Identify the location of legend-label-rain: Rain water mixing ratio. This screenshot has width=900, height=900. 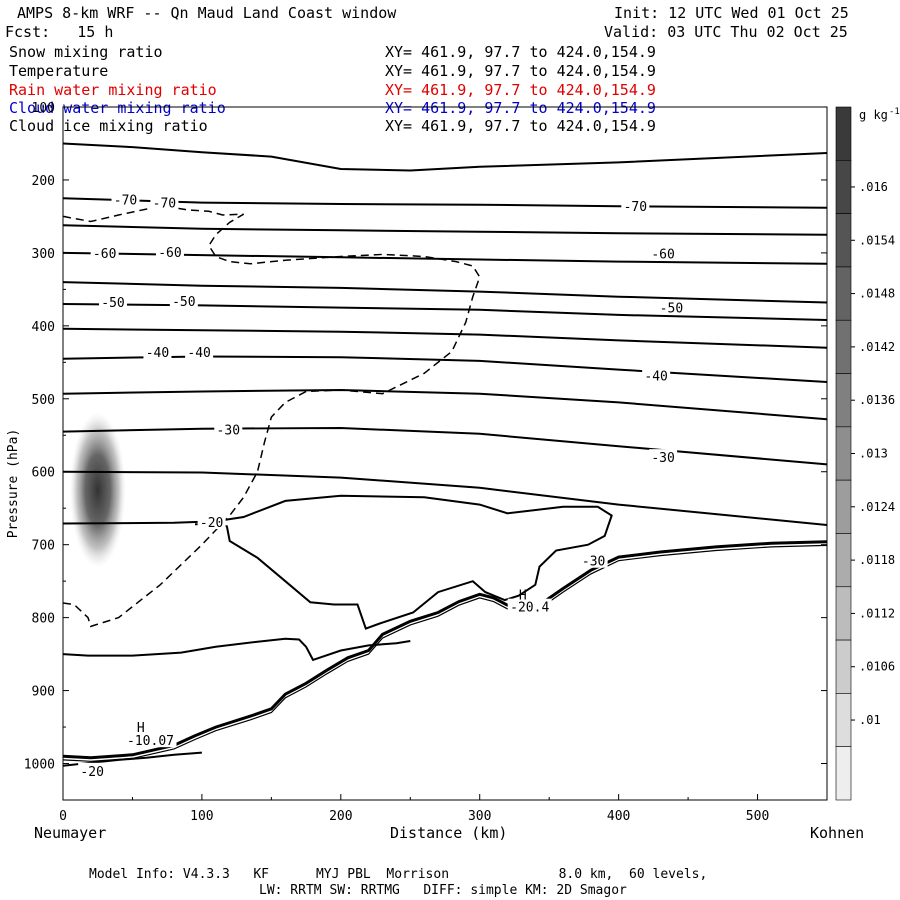
(113, 90).